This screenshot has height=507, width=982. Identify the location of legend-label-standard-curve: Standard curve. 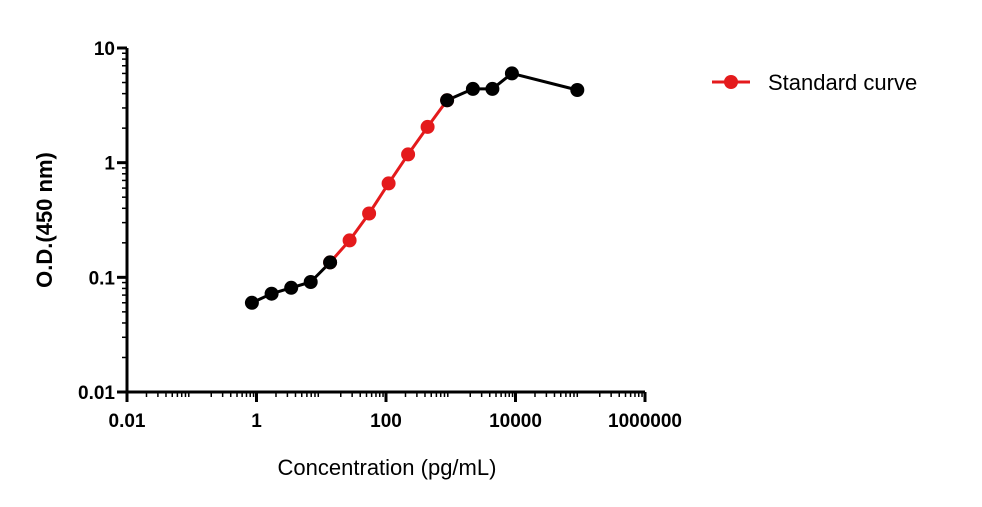
(842, 82).